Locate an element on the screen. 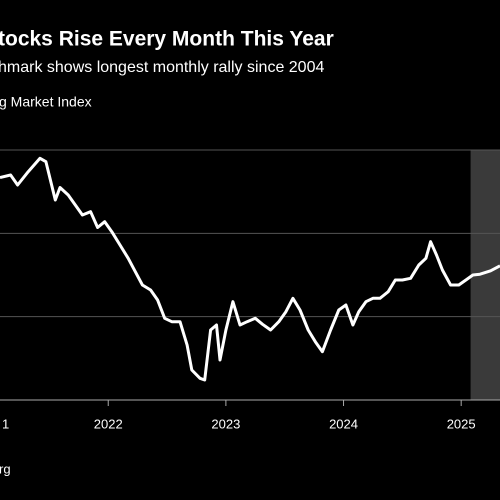 The image size is (500, 500). x-tick-label: 2025 is located at coordinates (461, 423).